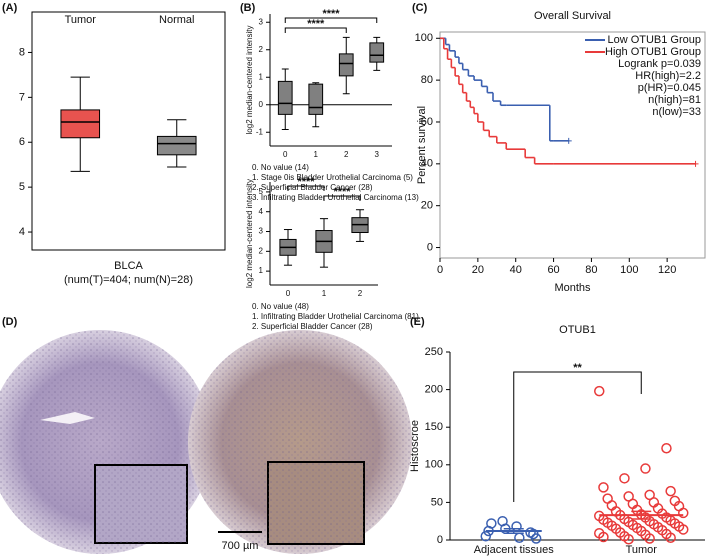 The height and width of the screenshot is (558, 709). What do you see at coordinates (420, 8) in the screenshot?
I see `panel-label: (C)` at bounding box center [420, 8].